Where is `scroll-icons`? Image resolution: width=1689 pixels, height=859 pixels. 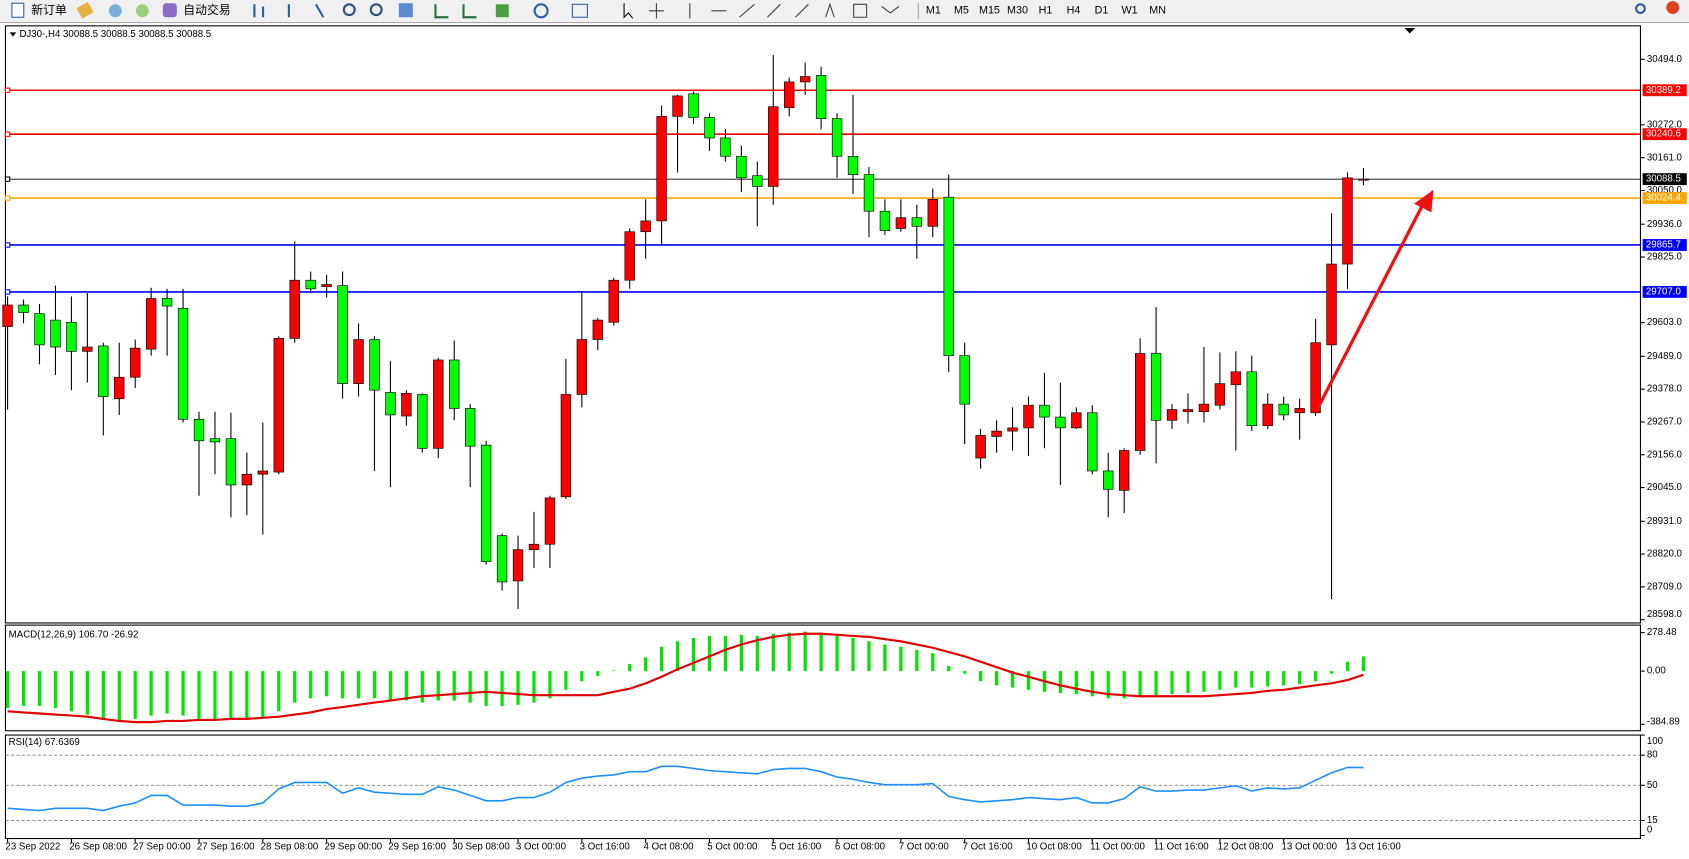 scroll-icons is located at coordinates (455, 11).